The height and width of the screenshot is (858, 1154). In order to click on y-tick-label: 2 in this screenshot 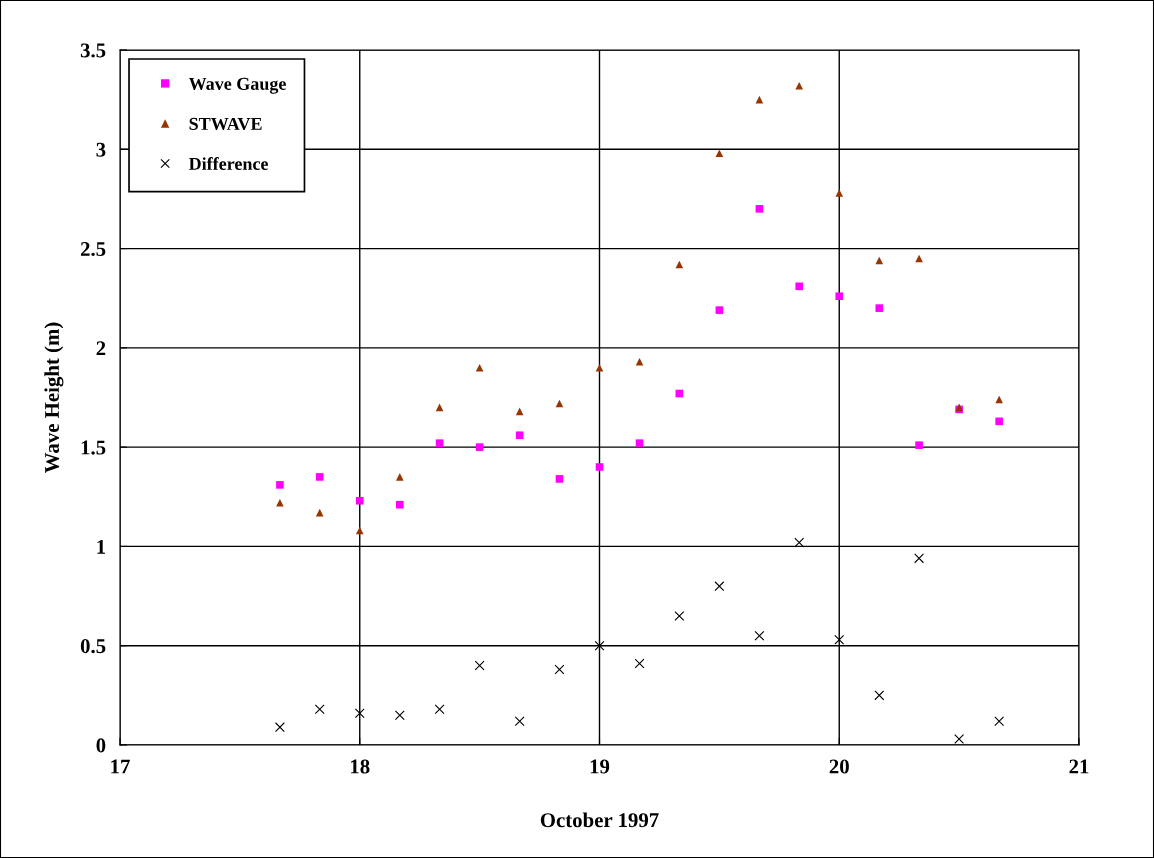, I will do `click(101, 348)`.